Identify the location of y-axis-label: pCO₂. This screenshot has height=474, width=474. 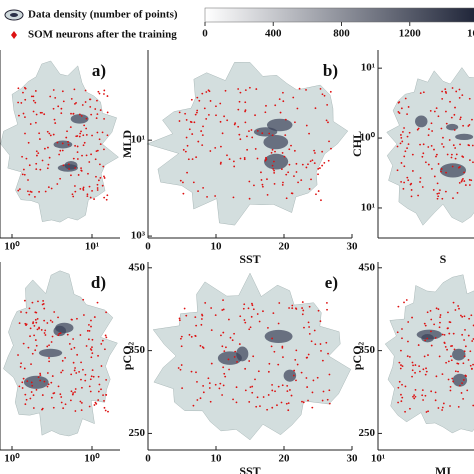
(127, 355).